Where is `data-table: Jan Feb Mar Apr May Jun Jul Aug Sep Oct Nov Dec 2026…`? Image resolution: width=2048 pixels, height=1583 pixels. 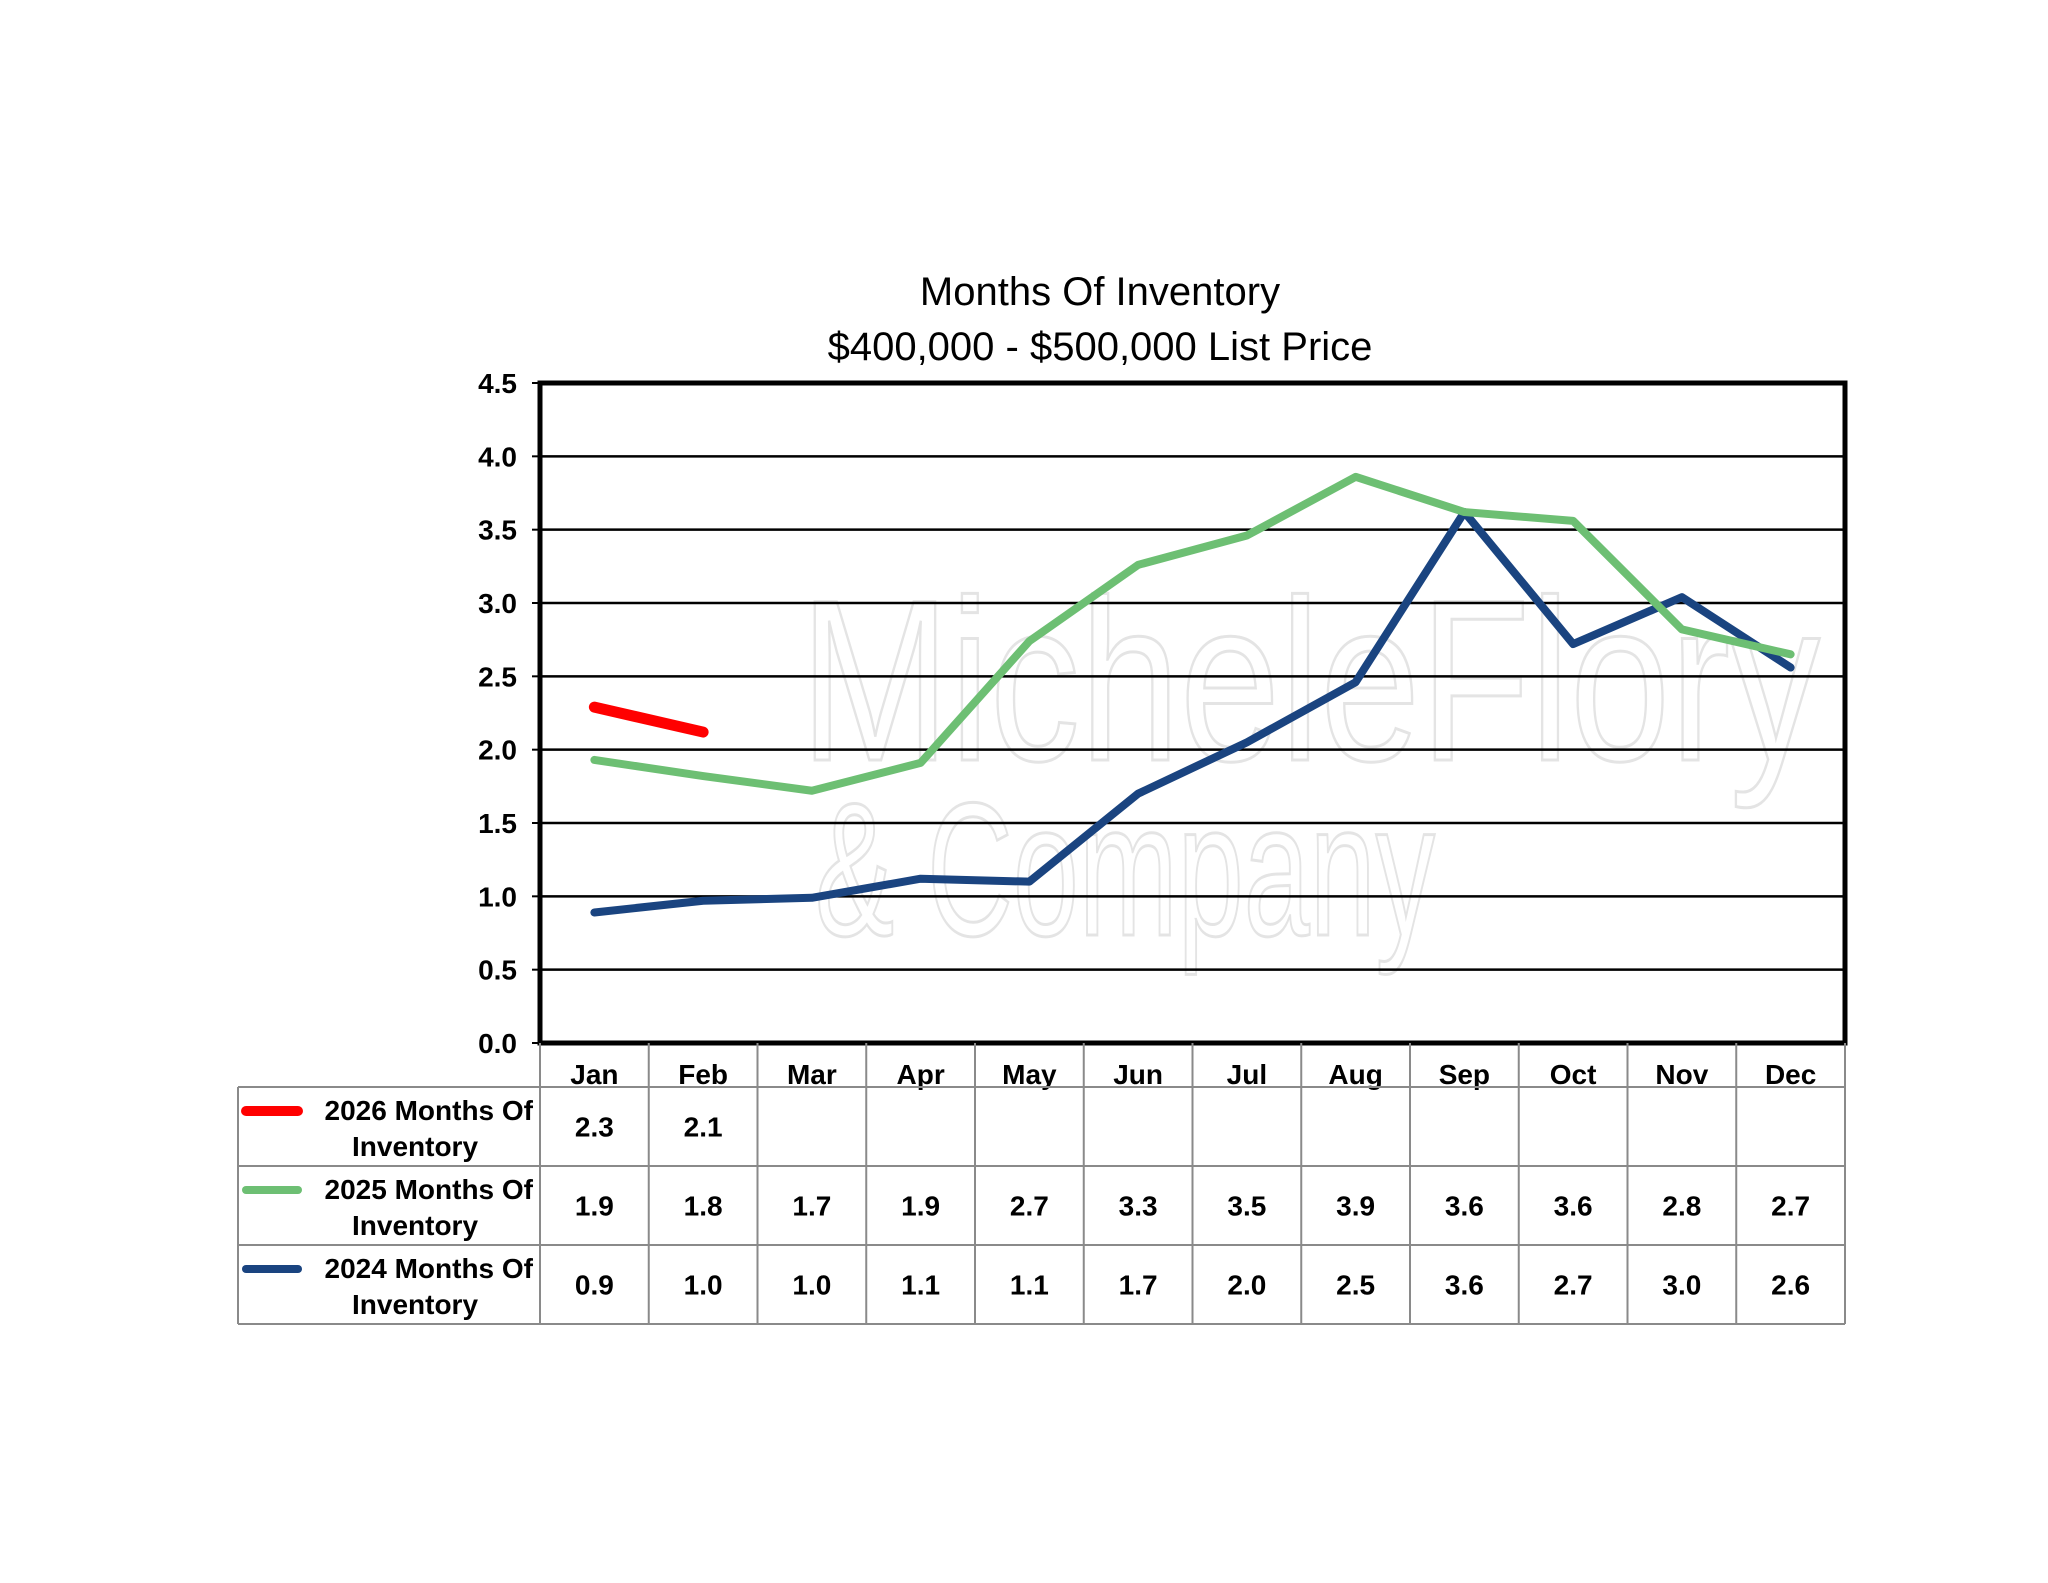 data-table: Jan Feb Mar Apr May Jun Jul Aug Sep Oct Nov Dec 2026… is located at coordinates (1041, 1184).